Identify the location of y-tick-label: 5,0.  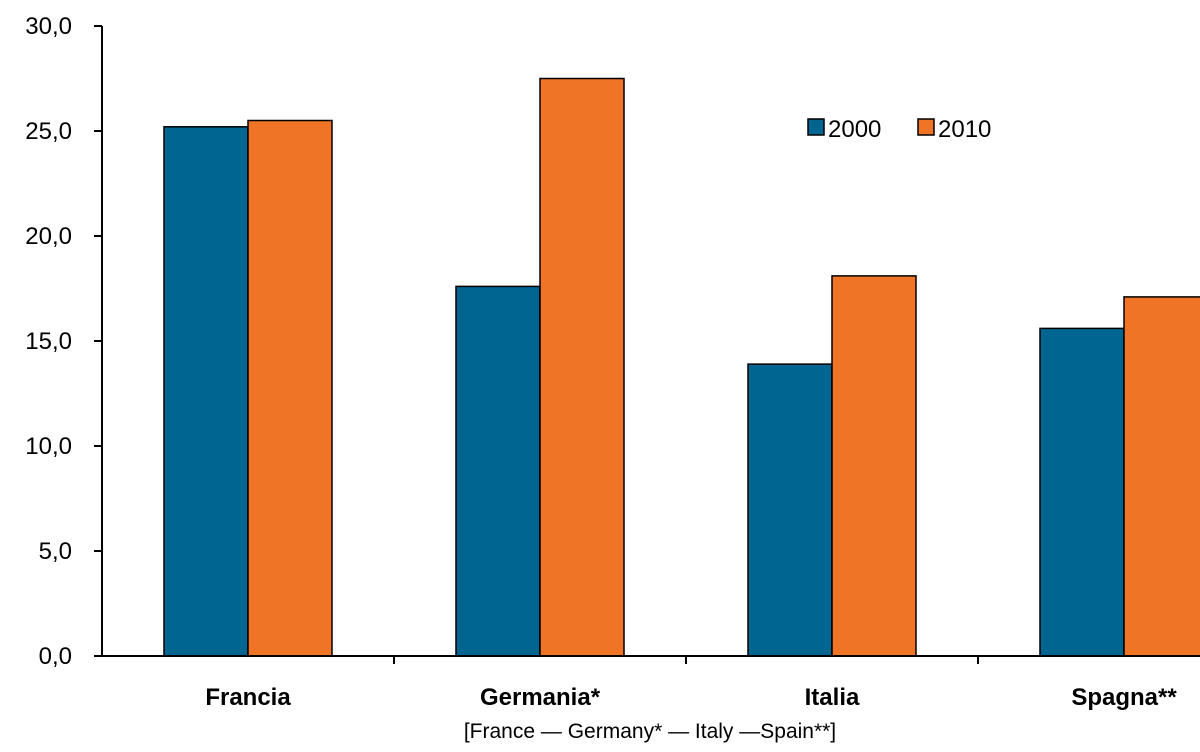
(55, 551).